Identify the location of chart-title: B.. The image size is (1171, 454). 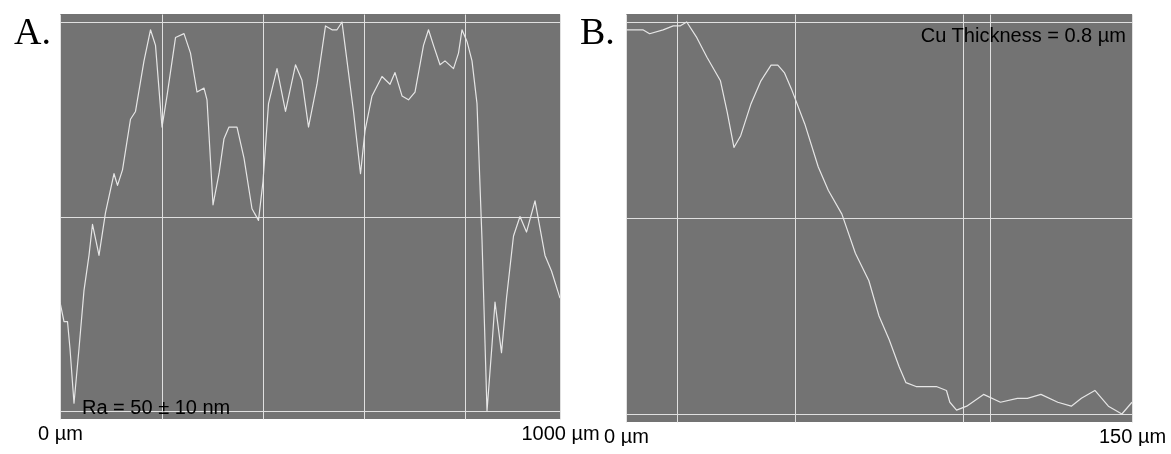
(597, 31).